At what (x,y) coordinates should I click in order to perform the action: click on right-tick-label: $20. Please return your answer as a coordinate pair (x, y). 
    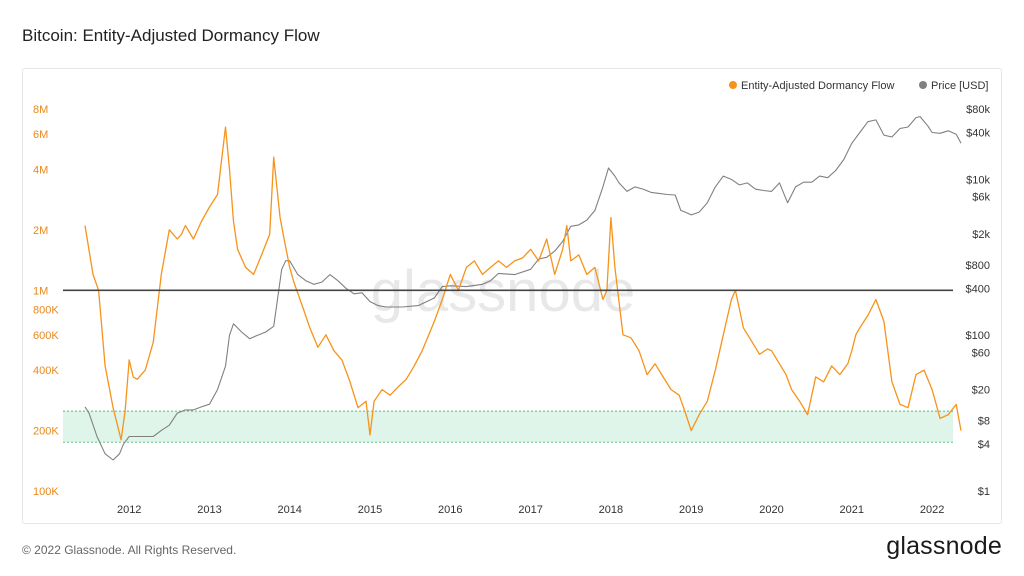
    Looking at the image, I should click on (981, 391).